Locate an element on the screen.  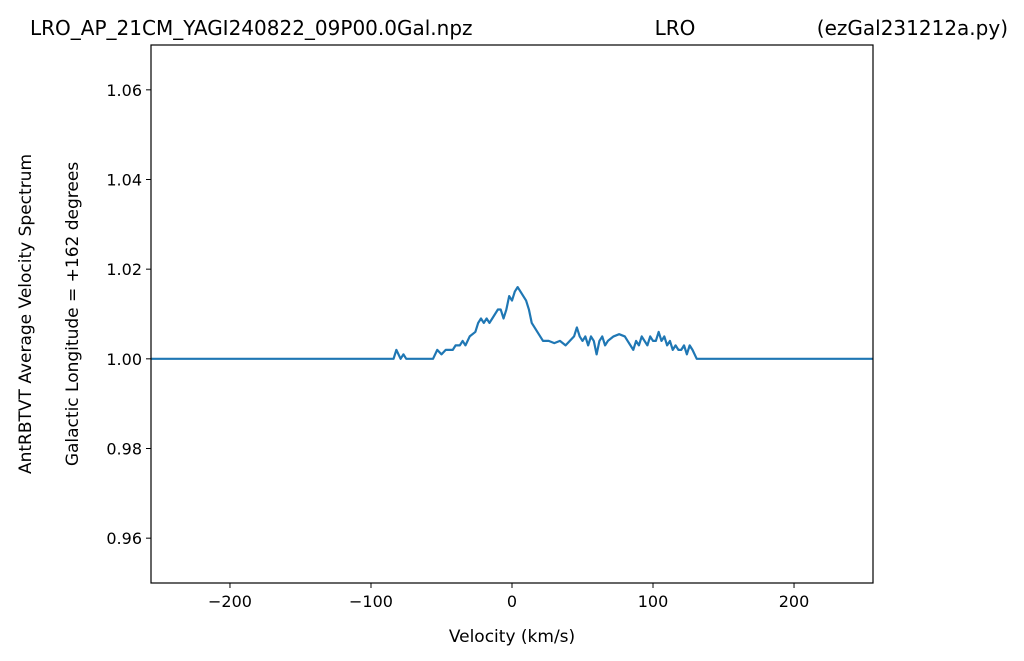
x-tick-label: −100 is located at coordinates (371, 601).